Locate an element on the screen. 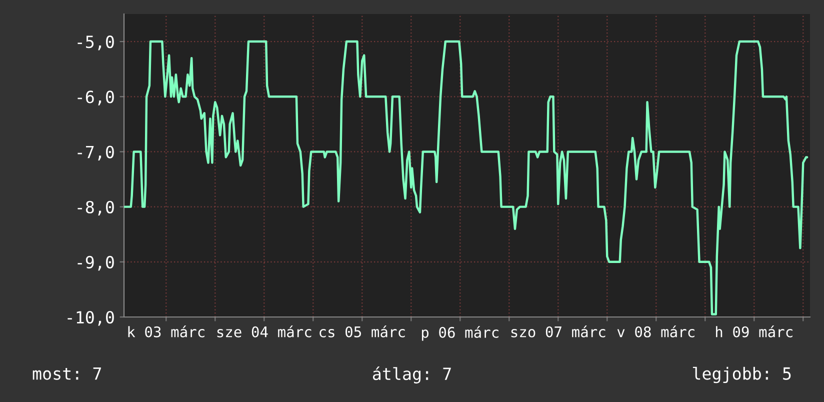 Image resolution: width=824 pixels, height=402 pixels. text: átlag: 7 is located at coordinates (411, 375).